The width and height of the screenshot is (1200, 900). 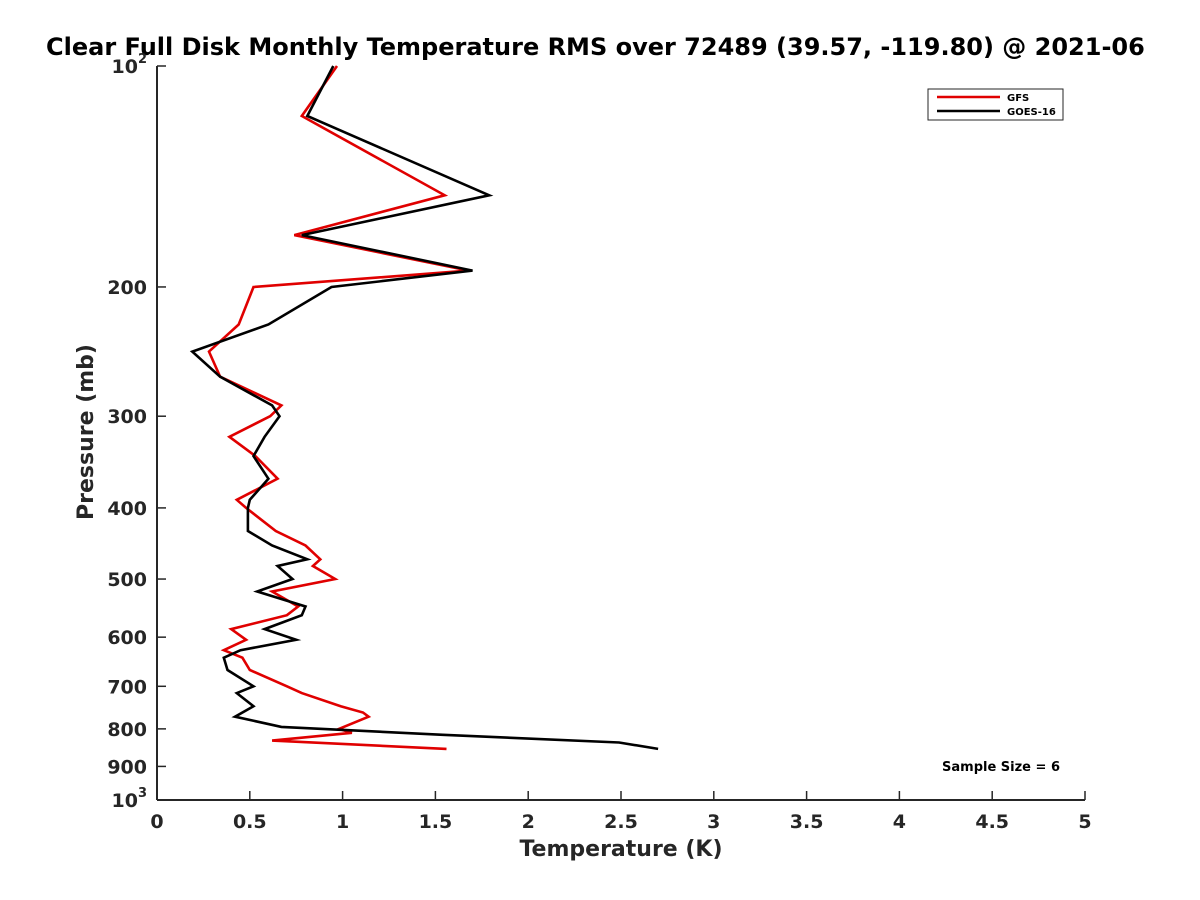 What do you see at coordinates (127, 580) in the screenshot?
I see `y-tick-label: 500` at bounding box center [127, 580].